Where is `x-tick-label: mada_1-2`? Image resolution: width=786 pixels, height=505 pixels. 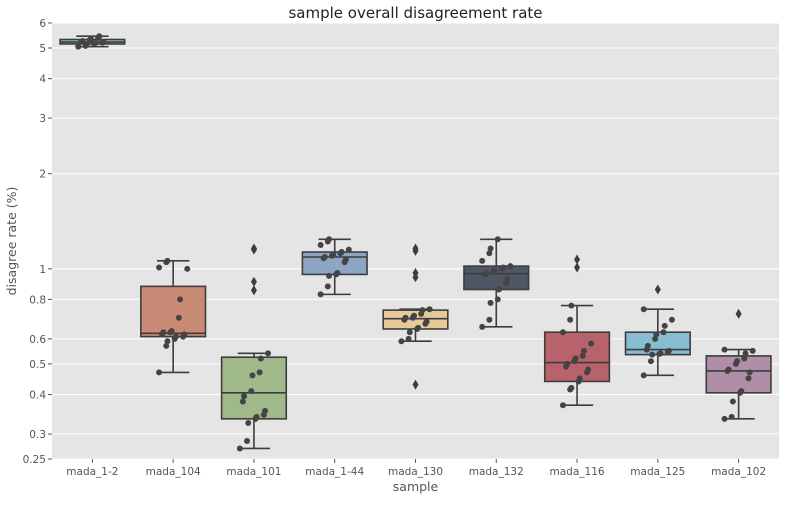 x-tick-label: mada_1-2 is located at coordinates (92, 472).